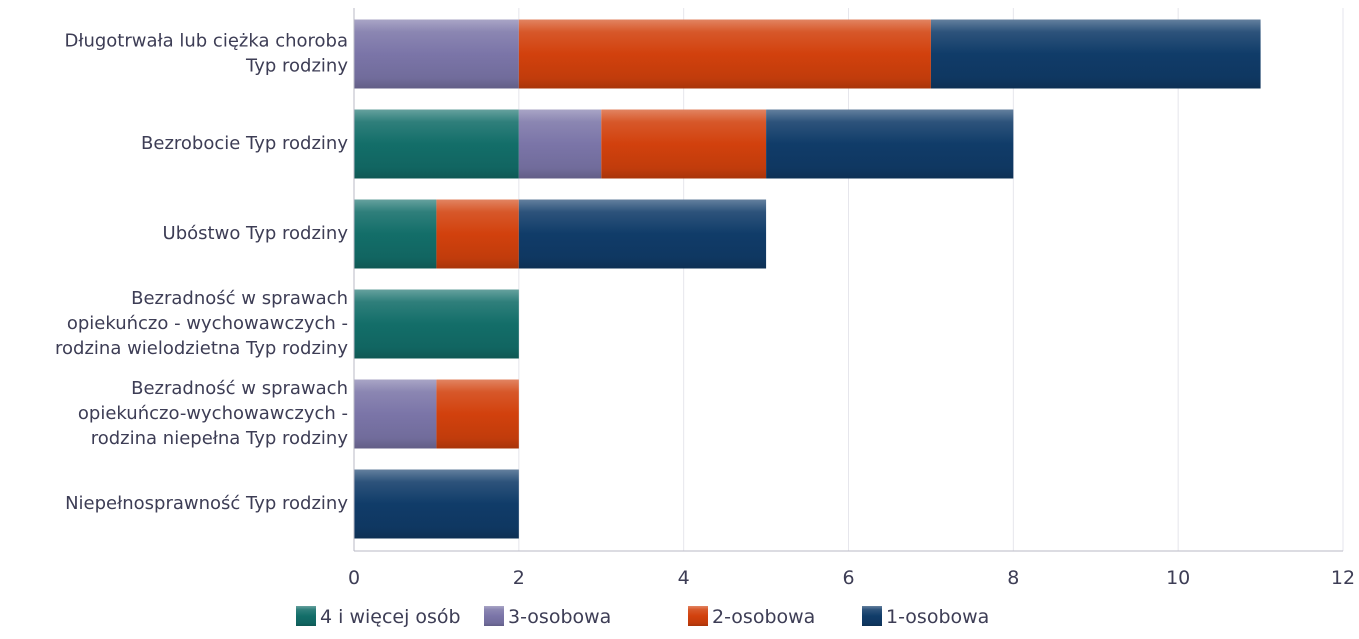  What do you see at coordinates (848, 578) in the screenshot?
I see `x-tick-label: 6` at bounding box center [848, 578].